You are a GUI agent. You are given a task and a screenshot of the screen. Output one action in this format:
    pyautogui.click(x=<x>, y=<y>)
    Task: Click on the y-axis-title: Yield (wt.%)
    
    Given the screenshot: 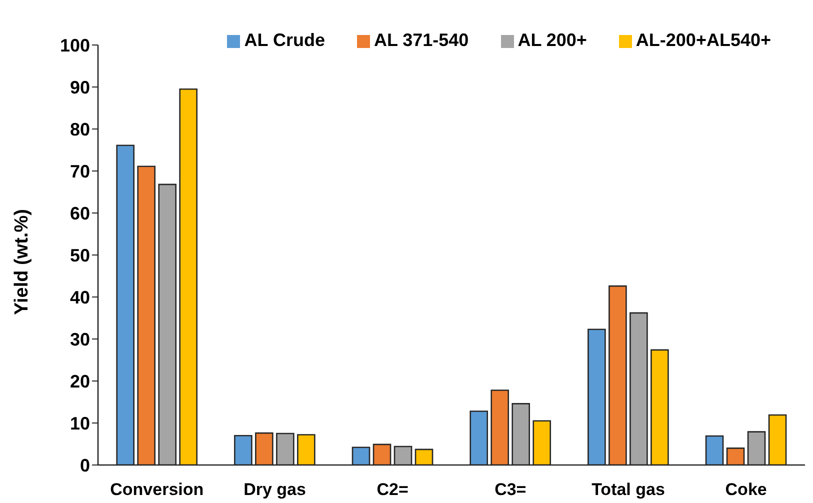 What is the action you would take?
    pyautogui.click(x=22, y=262)
    